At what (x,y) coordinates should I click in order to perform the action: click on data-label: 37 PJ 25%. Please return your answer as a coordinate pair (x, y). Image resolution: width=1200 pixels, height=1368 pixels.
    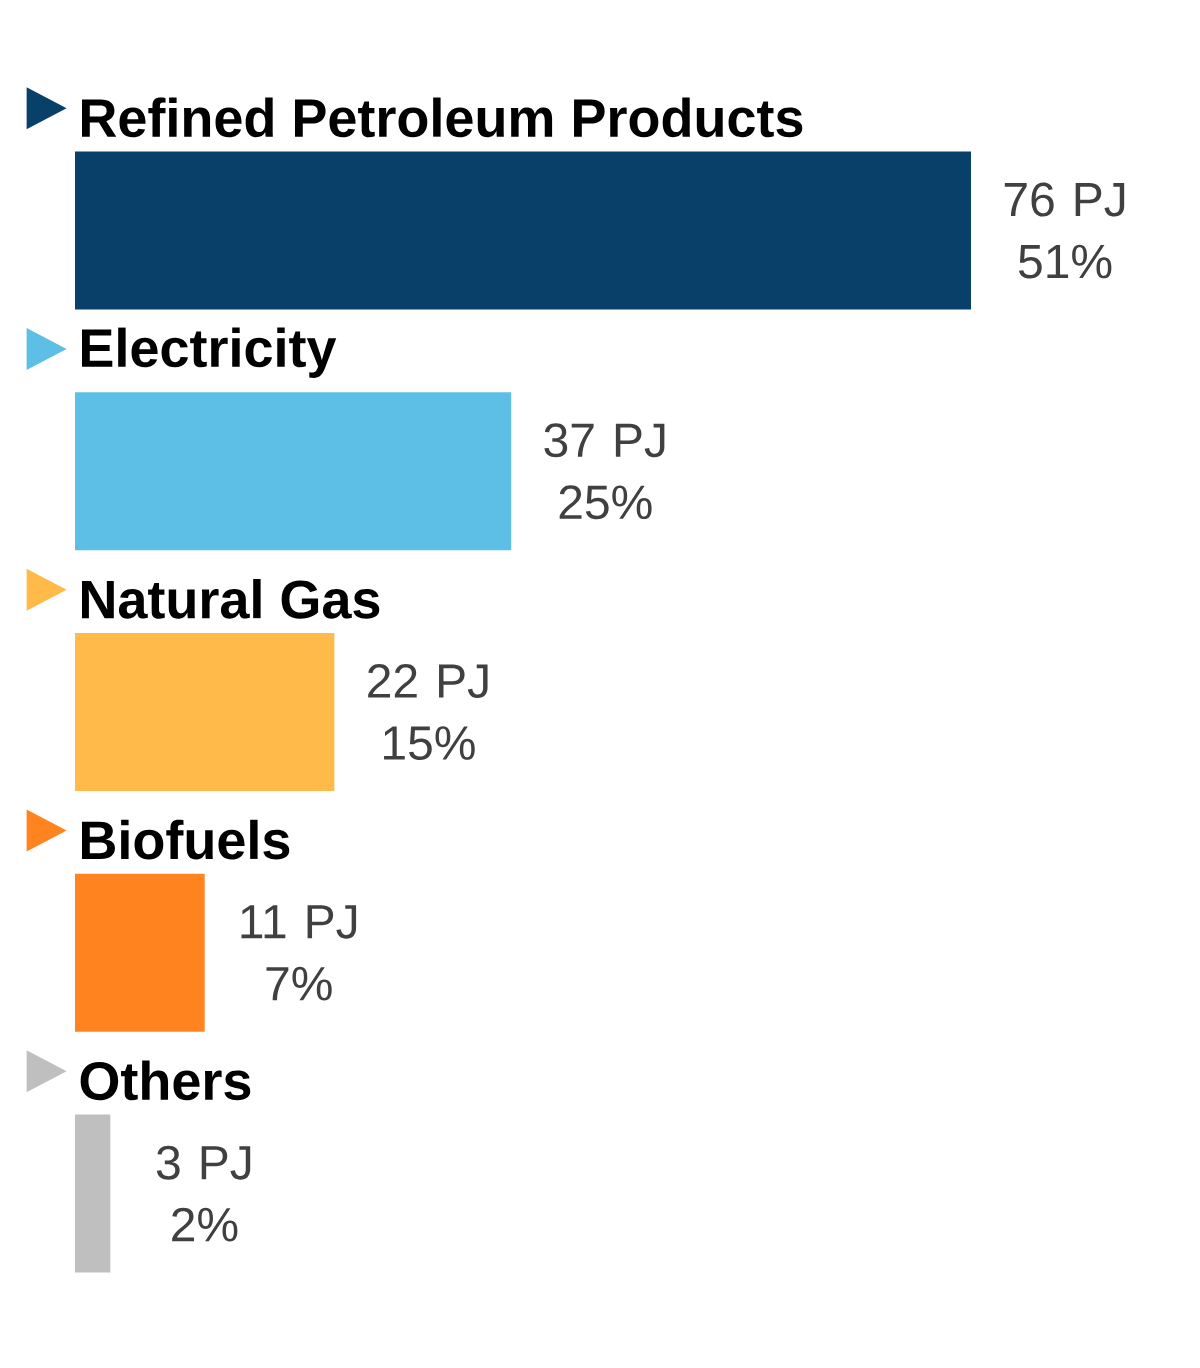
    Looking at the image, I should click on (604, 471).